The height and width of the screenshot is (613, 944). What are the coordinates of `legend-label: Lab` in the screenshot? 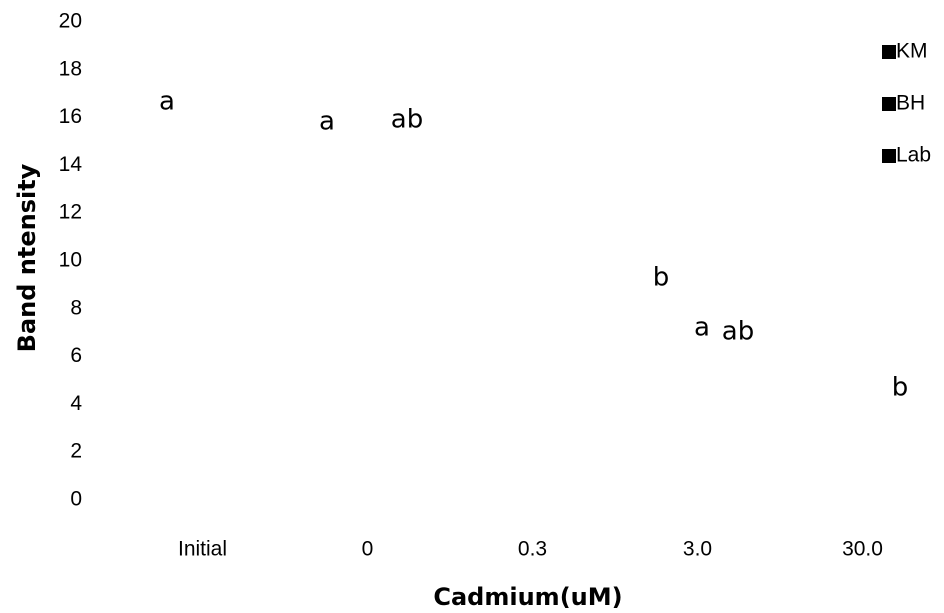 It's located at (913, 155).